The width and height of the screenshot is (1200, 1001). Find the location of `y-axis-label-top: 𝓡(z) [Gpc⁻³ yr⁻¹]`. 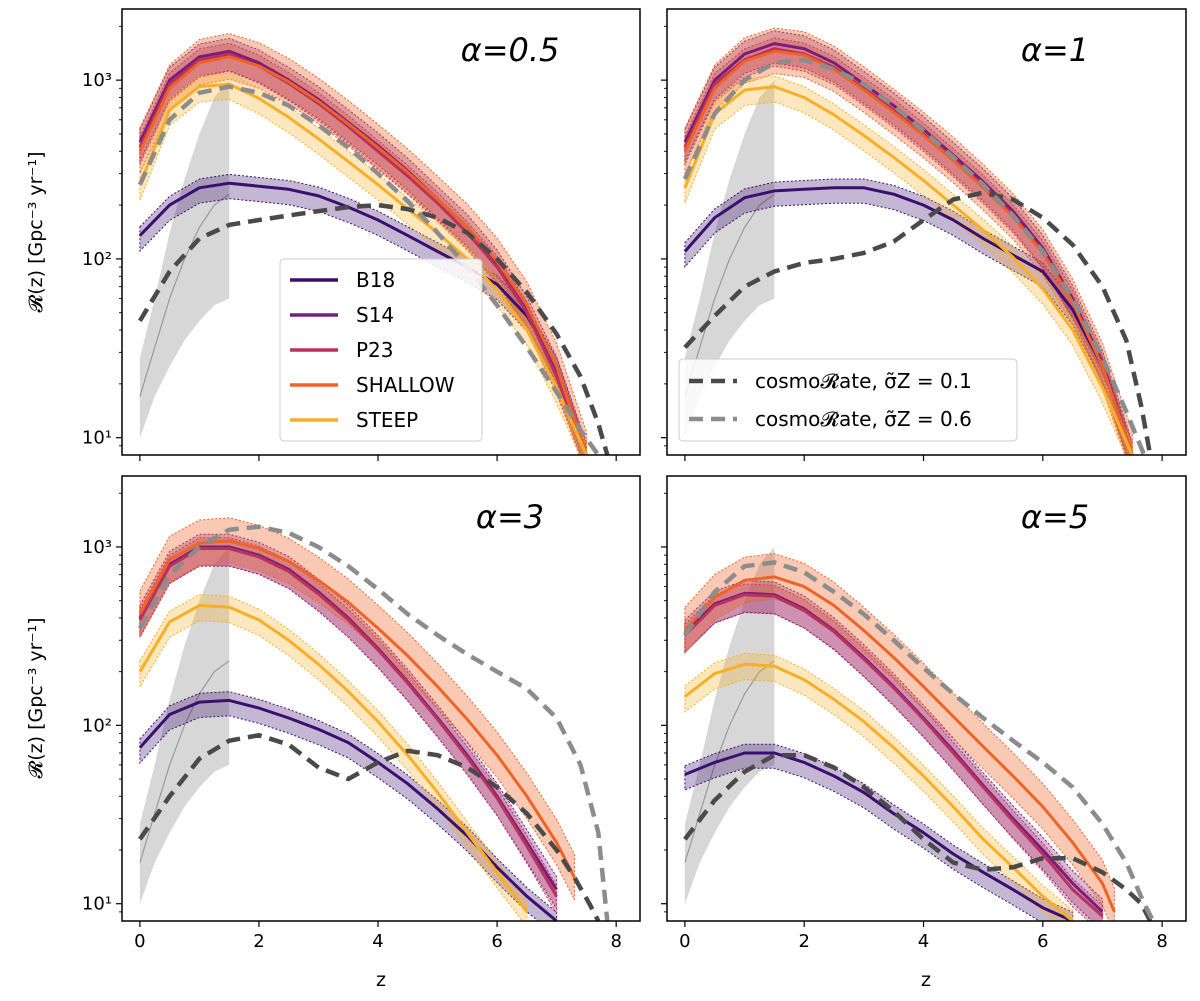

y-axis-label-top: 𝓡(z) [Gpc⁻³ yr⁻¹] is located at coordinates (36, 231).